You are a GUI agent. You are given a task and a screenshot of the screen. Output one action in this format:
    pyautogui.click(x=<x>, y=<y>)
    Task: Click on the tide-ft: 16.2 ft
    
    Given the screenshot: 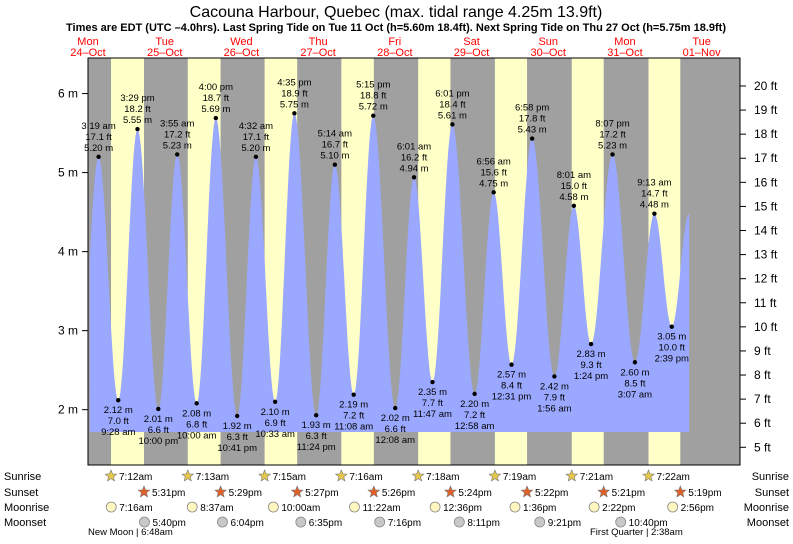 What is the action you would take?
    pyautogui.click(x=414, y=157)
    